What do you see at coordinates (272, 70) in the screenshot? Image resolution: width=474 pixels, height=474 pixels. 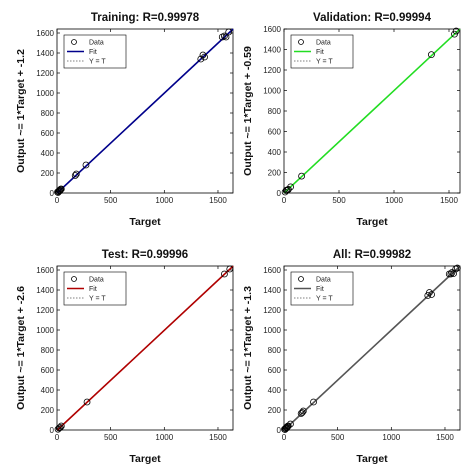 I see `validation-ytick-label: 1200` at bounding box center [272, 70].